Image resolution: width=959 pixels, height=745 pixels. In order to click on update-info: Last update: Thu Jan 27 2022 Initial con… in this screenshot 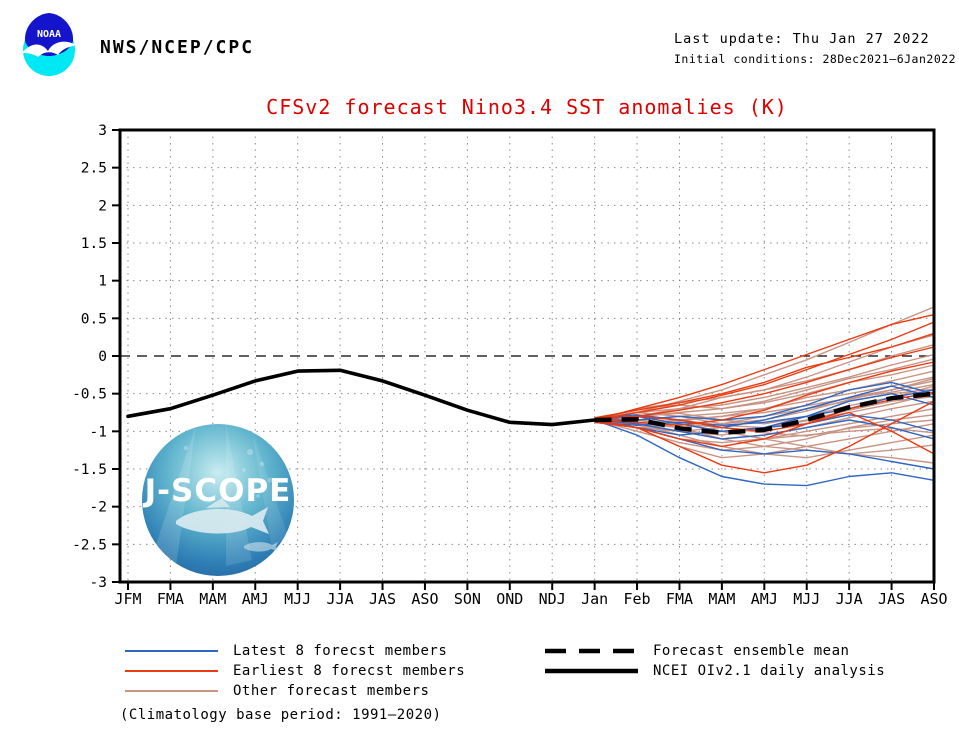, I will do `click(815, 48)`.